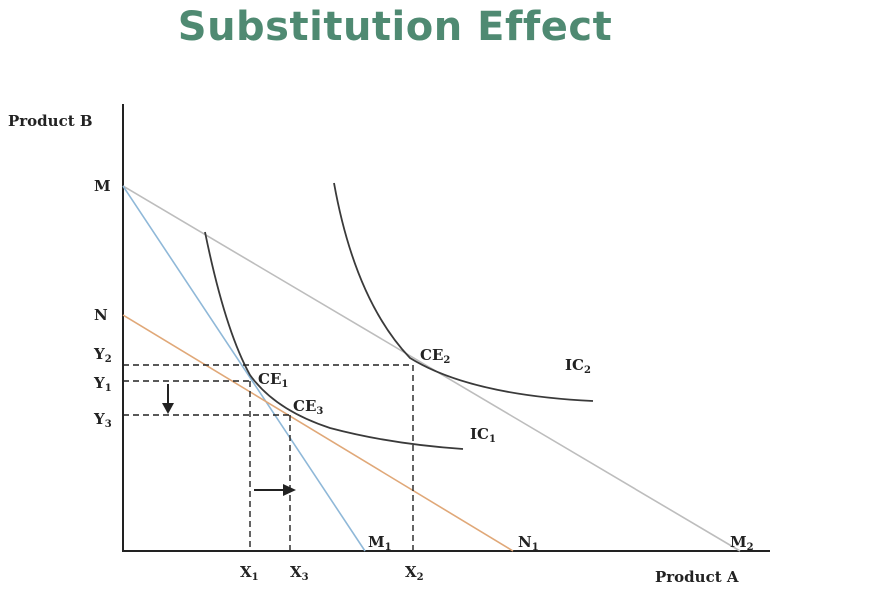  Describe the element at coordinates (483, 435) in the screenshot. I see `label-IC1: IC1` at that location.